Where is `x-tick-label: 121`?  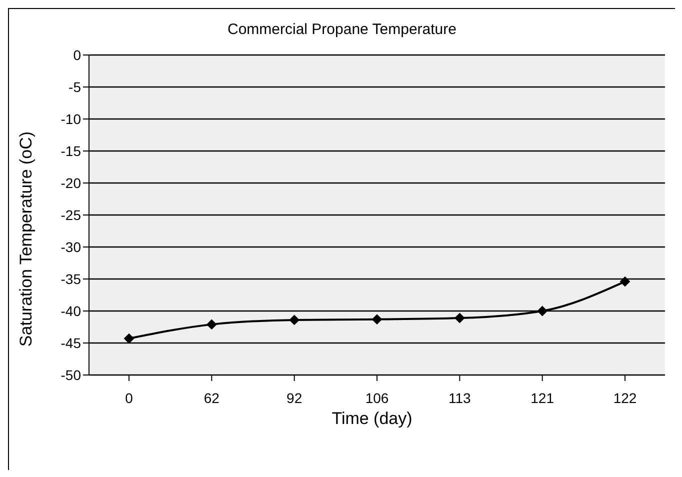 x-tick-label: 121 is located at coordinates (542, 398).